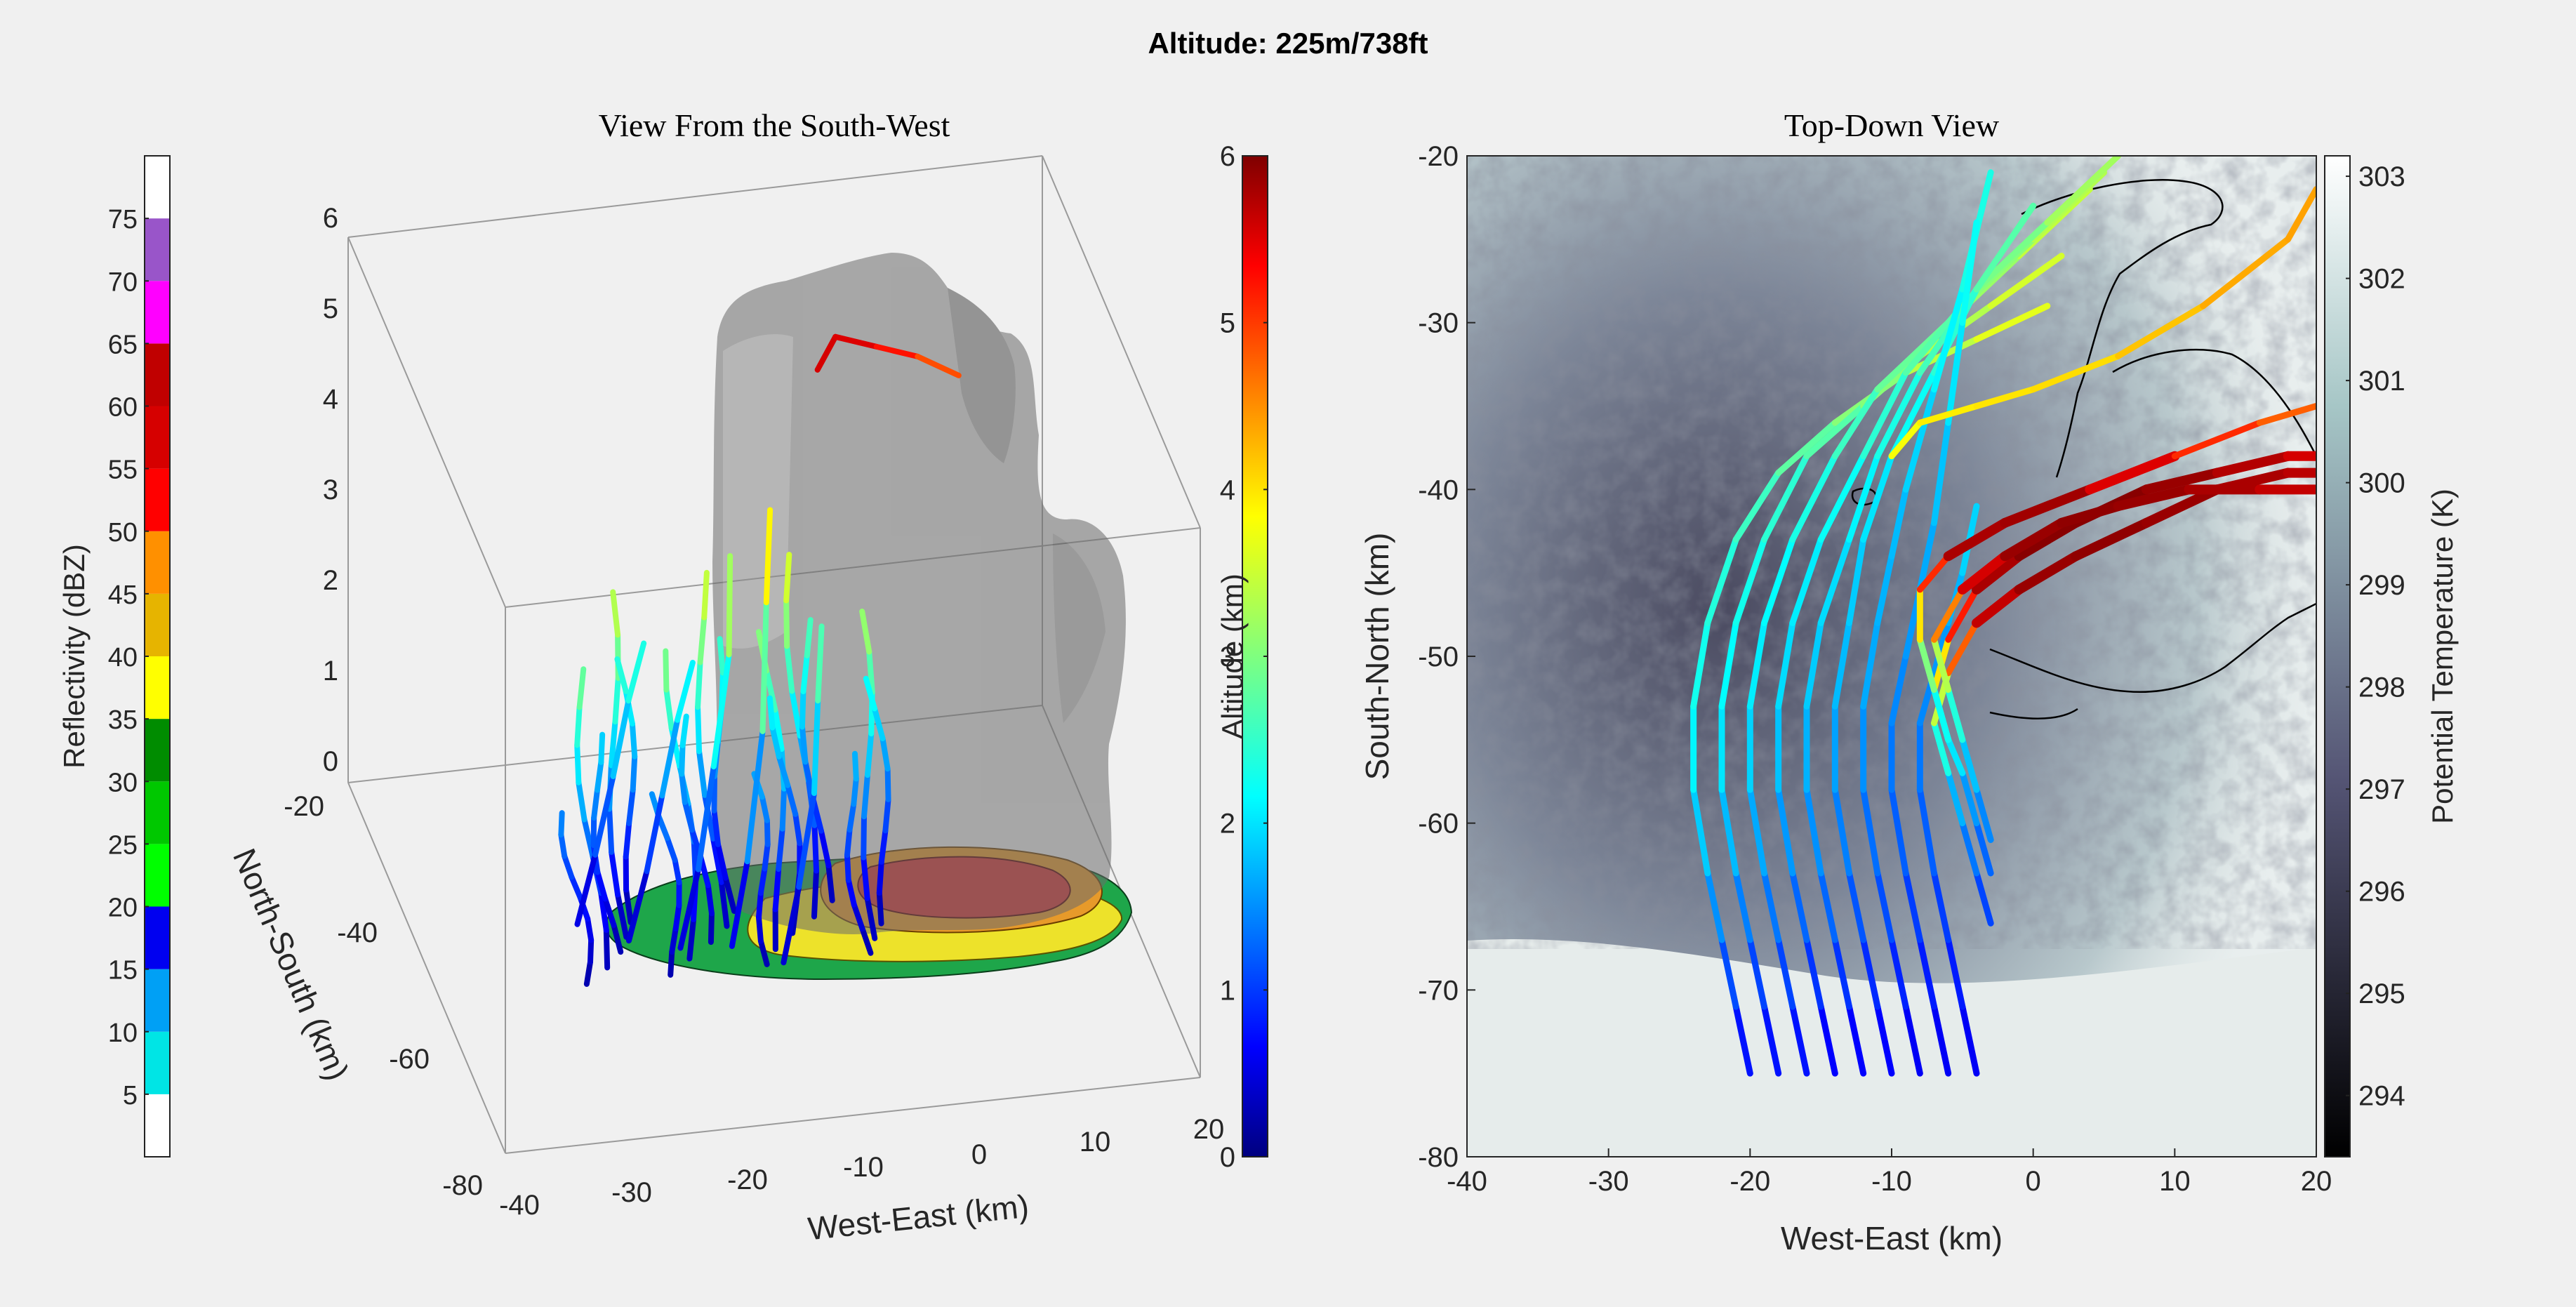 The height and width of the screenshot is (1307, 2576). What do you see at coordinates (520, 1205) in the screenshot?
I see `x-tick-label: -40` at bounding box center [520, 1205].